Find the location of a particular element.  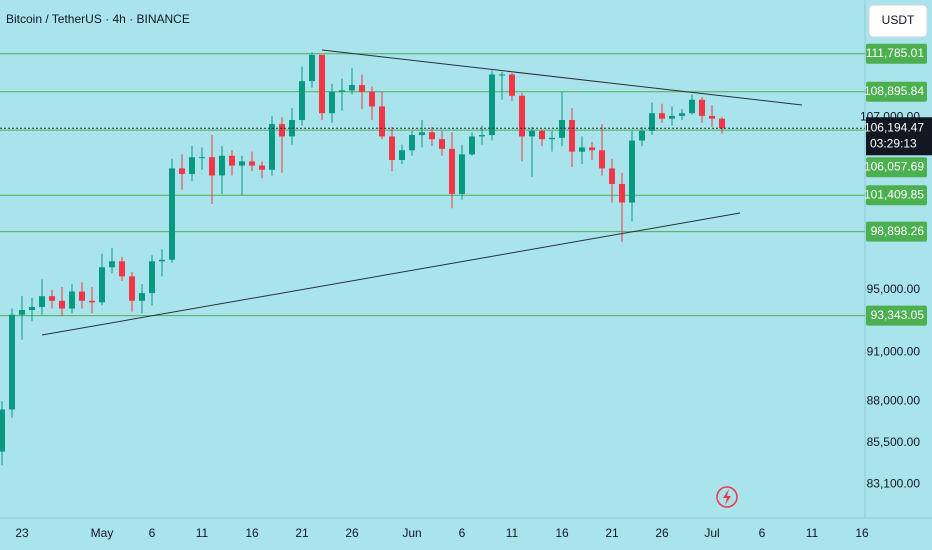

y-tick-label: 83,100.00 is located at coordinates (894, 484).